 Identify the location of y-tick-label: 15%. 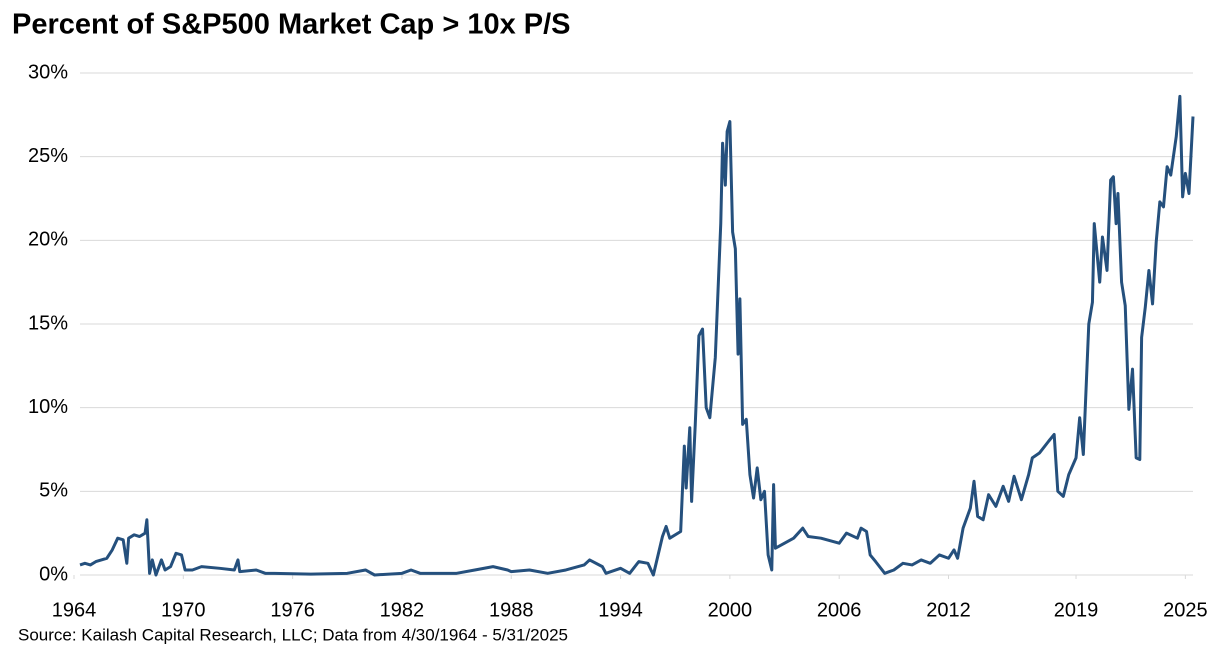
(48, 323).